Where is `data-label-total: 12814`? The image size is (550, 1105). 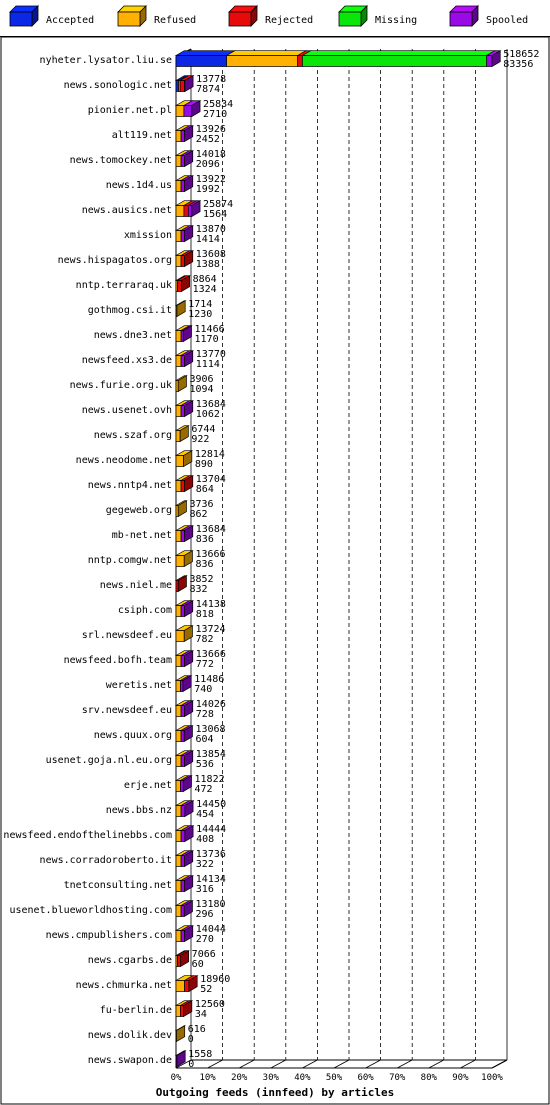
data-label-total: 12814 is located at coordinates (210, 454).